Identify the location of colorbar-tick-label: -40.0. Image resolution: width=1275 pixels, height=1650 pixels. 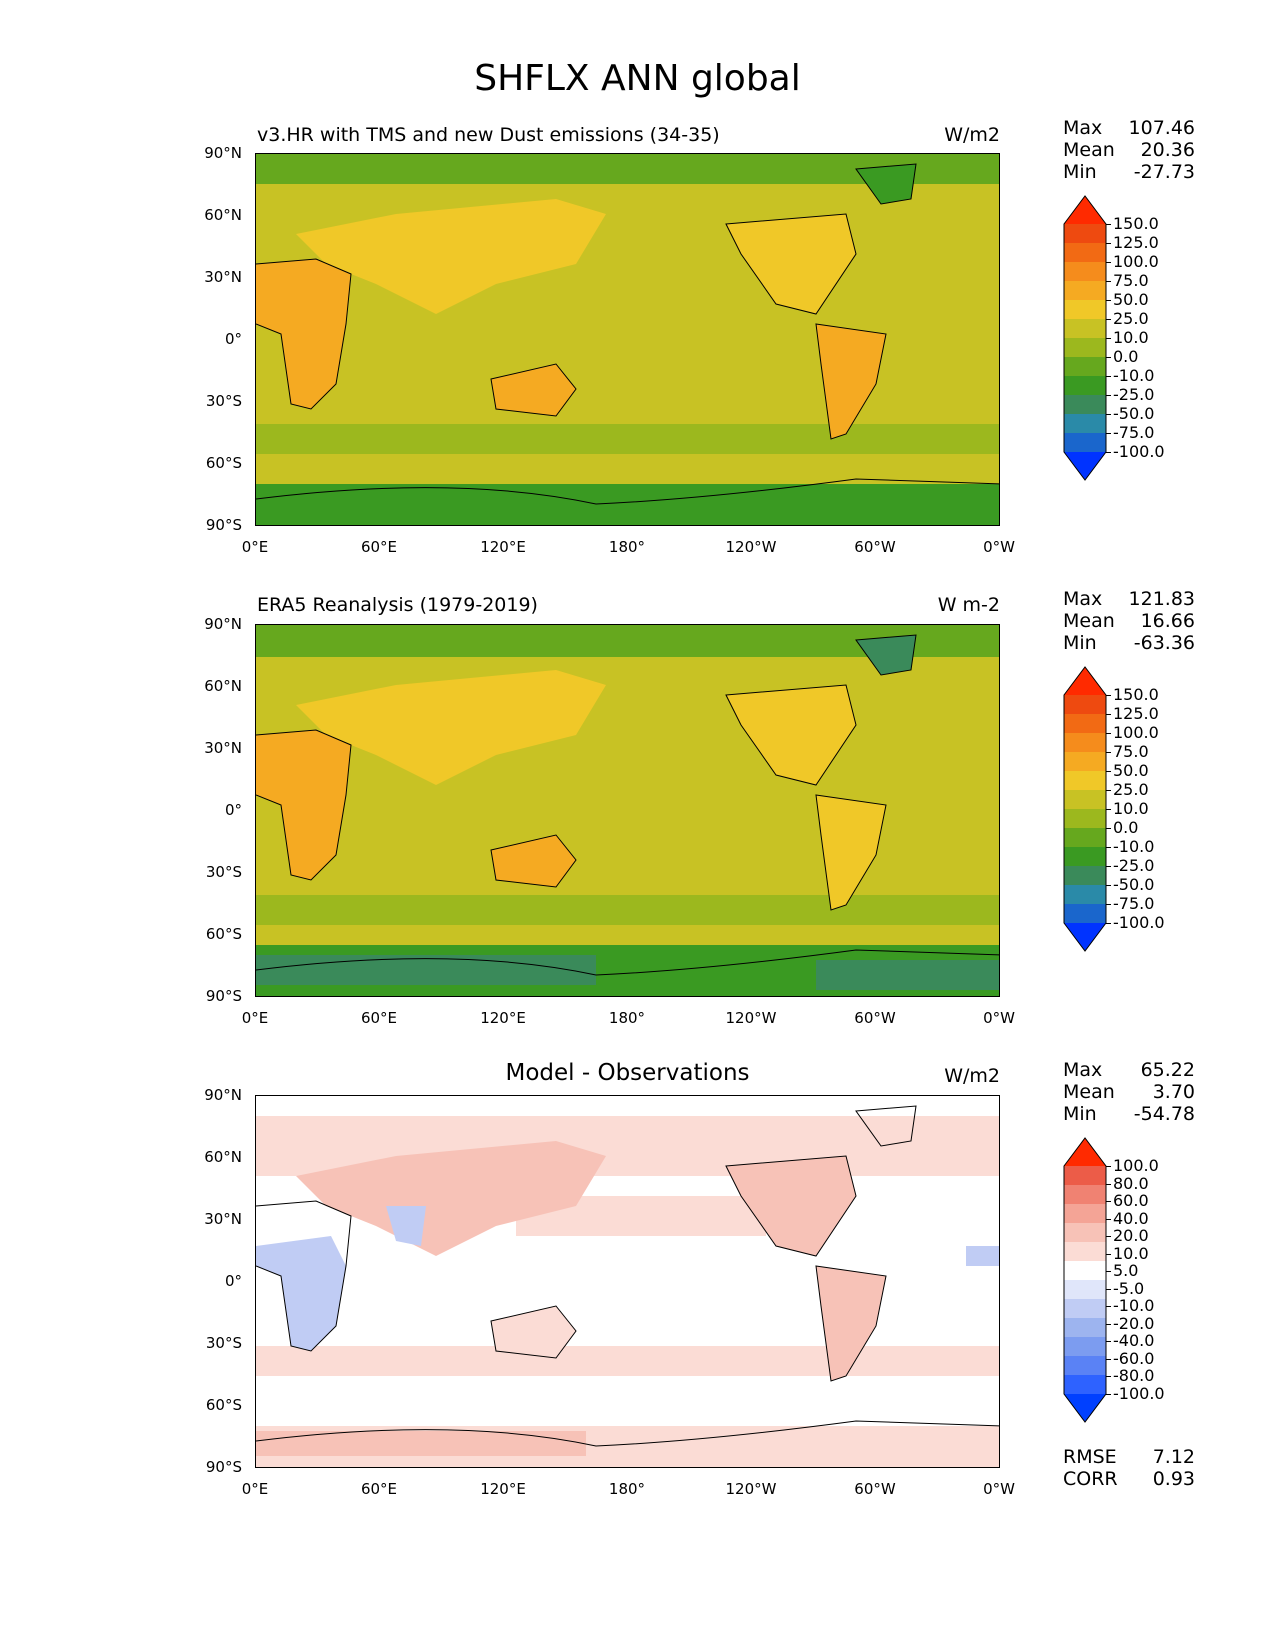
(1134, 1341).